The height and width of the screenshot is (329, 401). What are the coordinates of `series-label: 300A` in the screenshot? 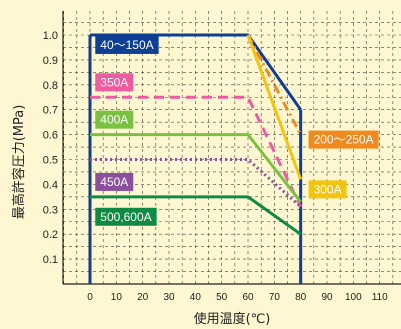 It's located at (327, 189).